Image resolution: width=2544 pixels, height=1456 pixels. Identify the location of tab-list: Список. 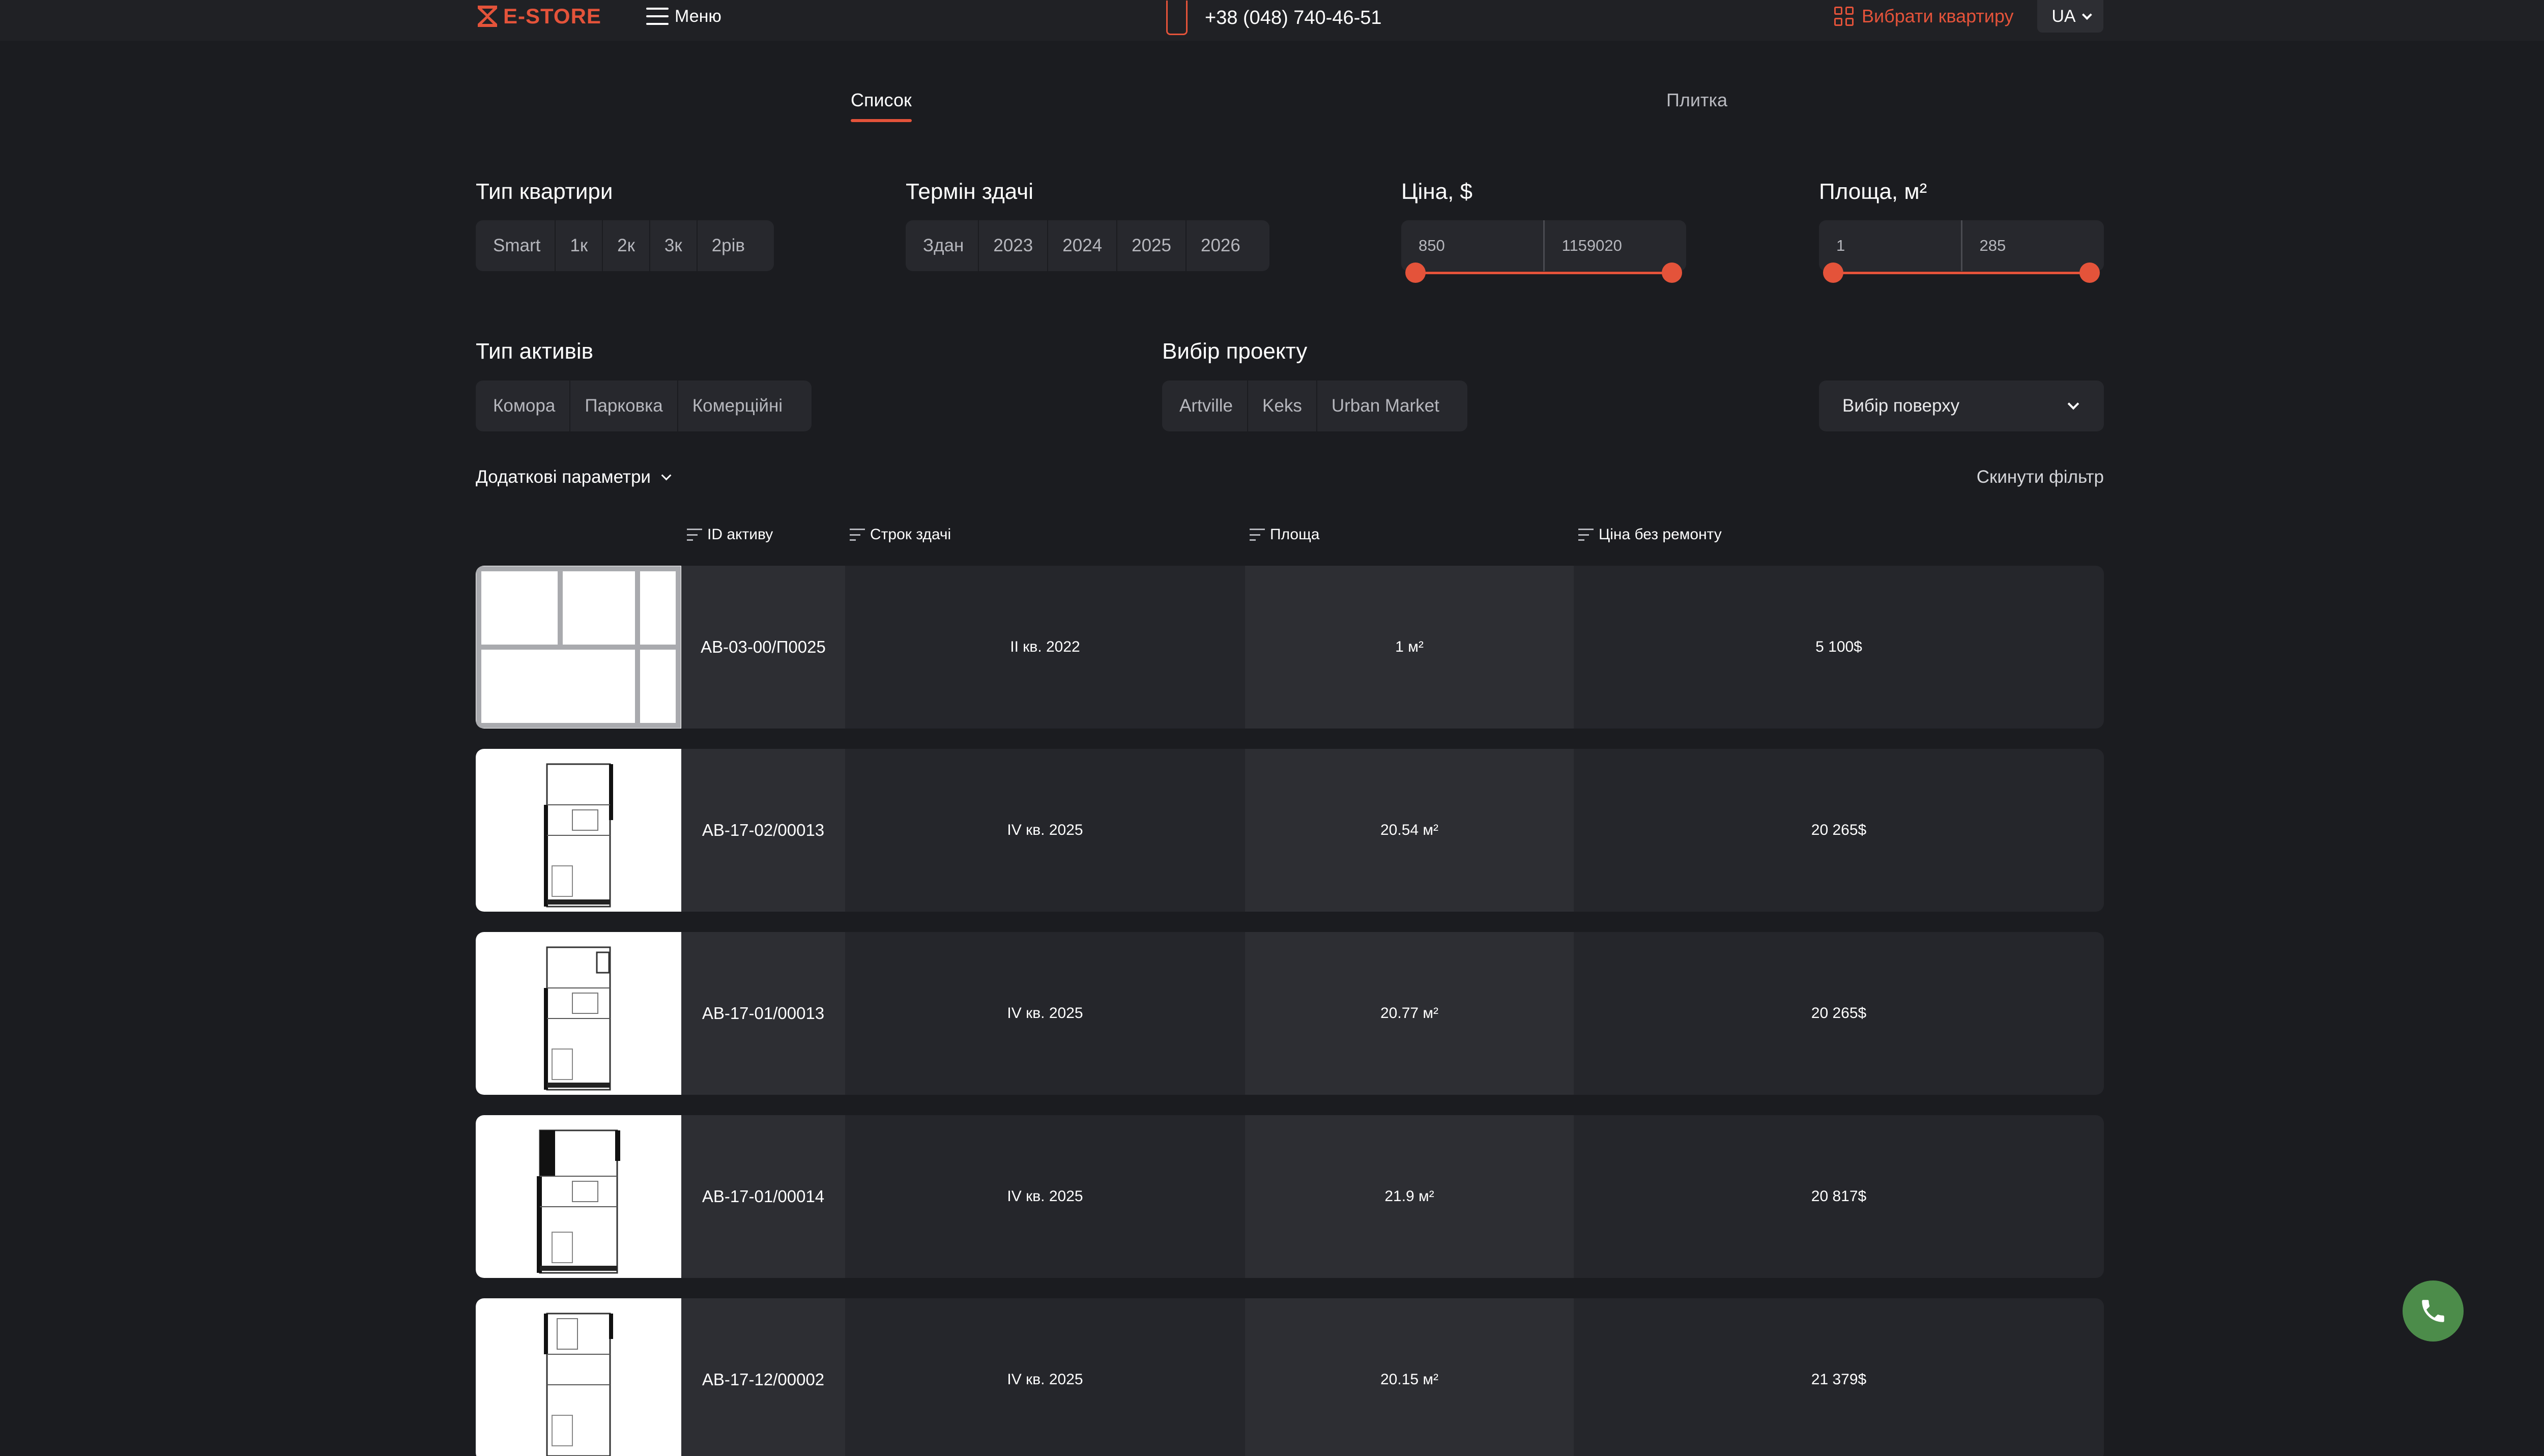
(881, 106).